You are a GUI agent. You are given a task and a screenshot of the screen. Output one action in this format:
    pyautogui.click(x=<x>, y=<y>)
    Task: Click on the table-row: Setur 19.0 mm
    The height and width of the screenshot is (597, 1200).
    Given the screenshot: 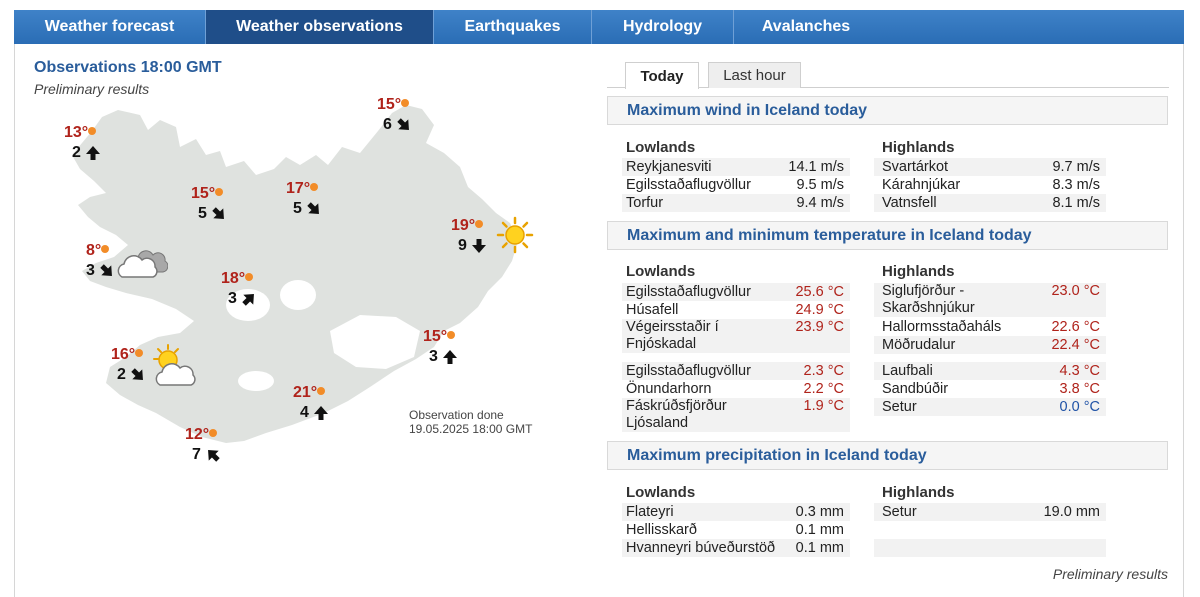 What is the action you would take?
    pyautogui.click(x=990, y=512)
    